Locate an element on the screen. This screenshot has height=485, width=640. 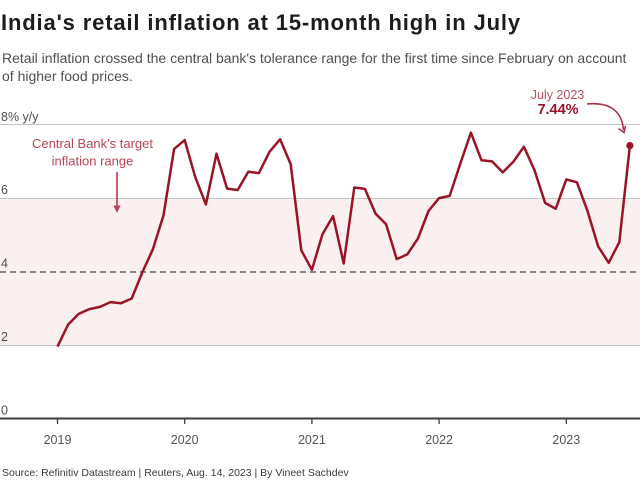
svg-text: 8% y/y is located at coordinates (20, 117).